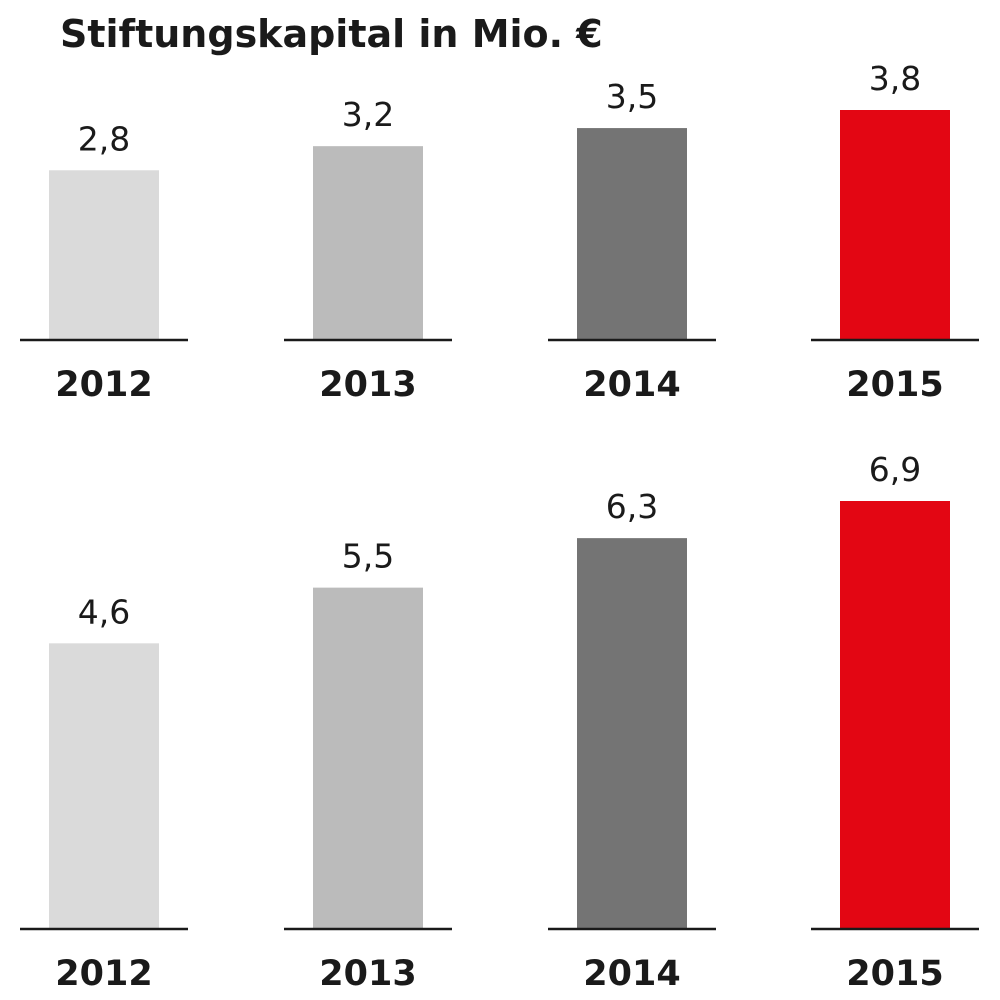 The width and height of the screenshot is (1000, 1000). I want to click on value-label-2015: 3,8, so click(895, 78).